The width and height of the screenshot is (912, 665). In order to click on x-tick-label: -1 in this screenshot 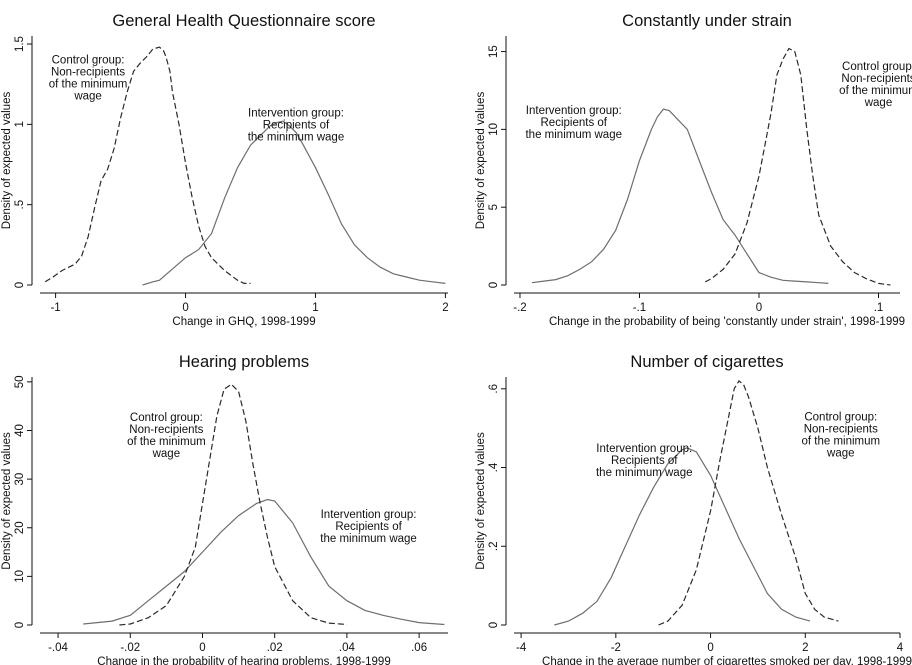, I will do `click(55, 308)`.